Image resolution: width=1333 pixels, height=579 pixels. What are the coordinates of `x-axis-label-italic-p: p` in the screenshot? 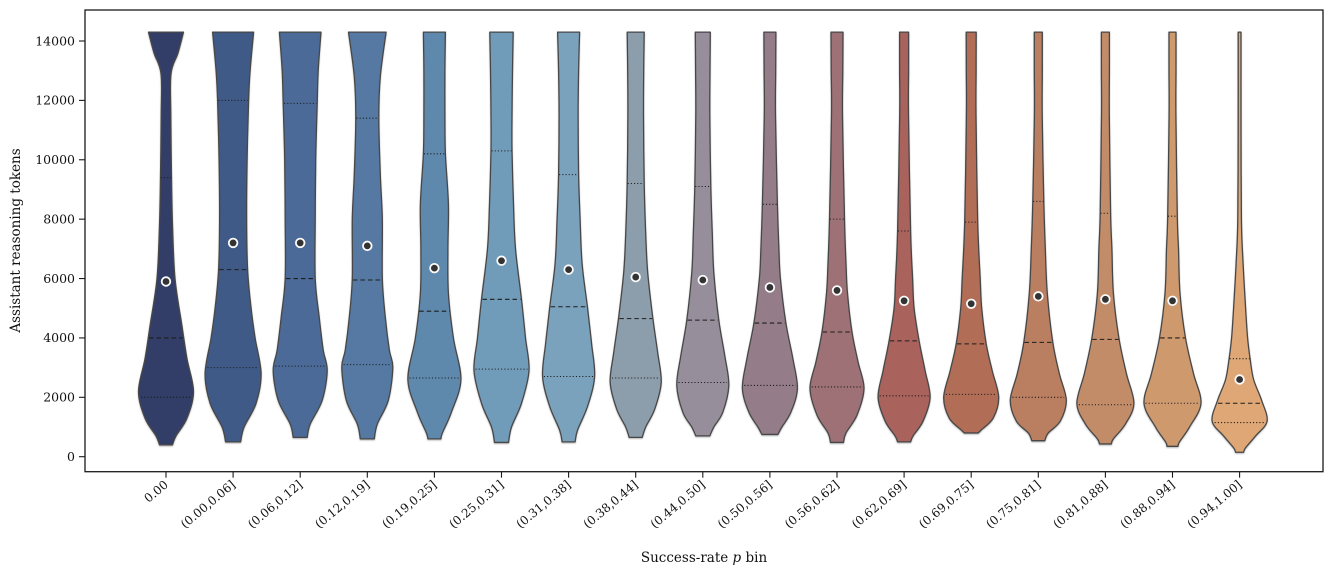 It's located at (737, 558).